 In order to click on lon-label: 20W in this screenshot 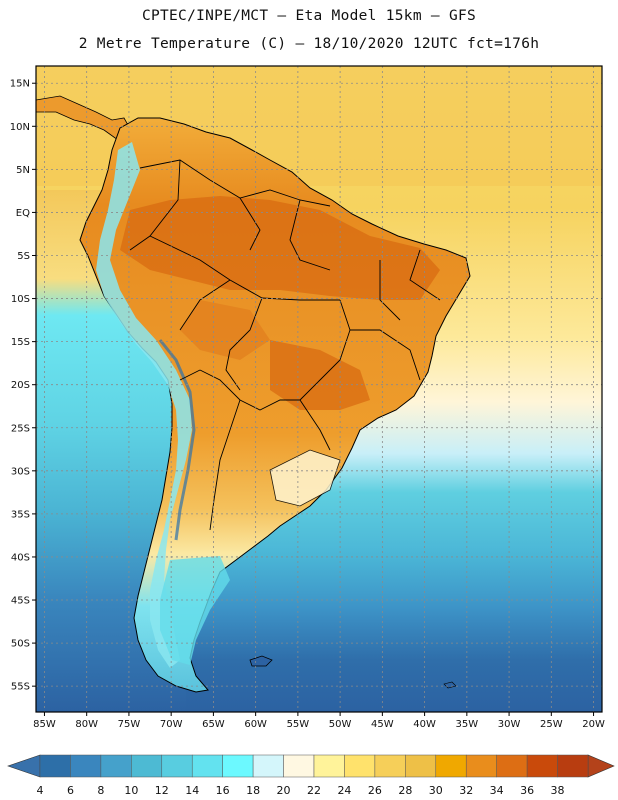, I will do `click(593, 724)`.